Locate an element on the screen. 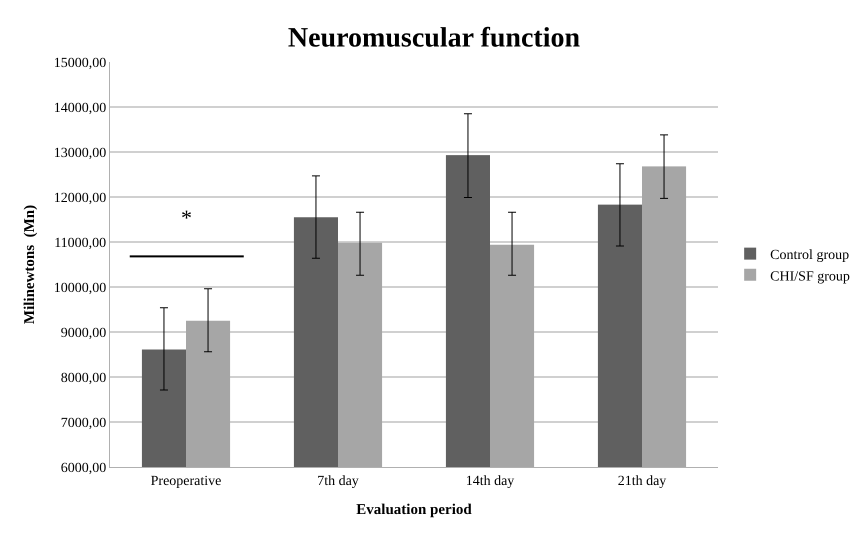  chart-title: Neuromuscular function is located at coordinates (434, 38).